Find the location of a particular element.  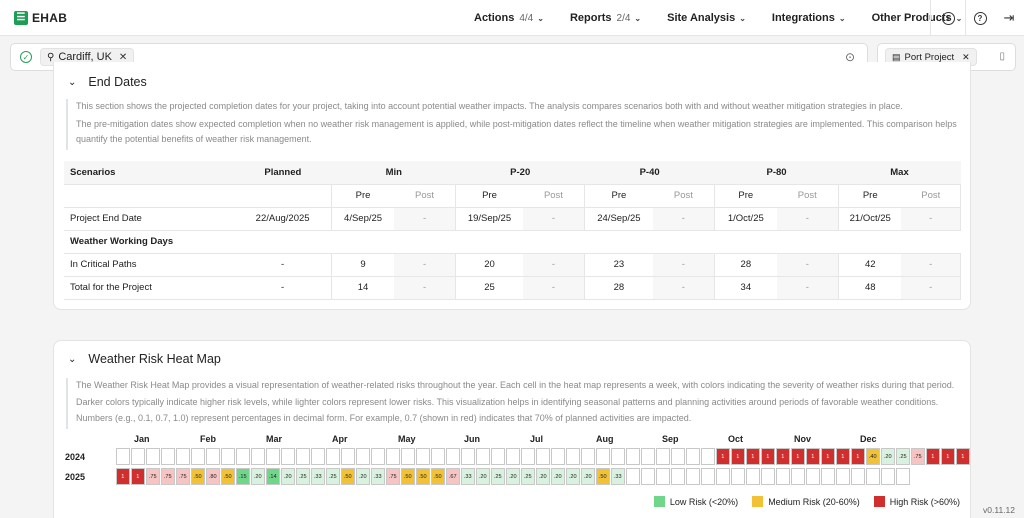

heatmap-cell: .67 is located at coordinates (453, 476).